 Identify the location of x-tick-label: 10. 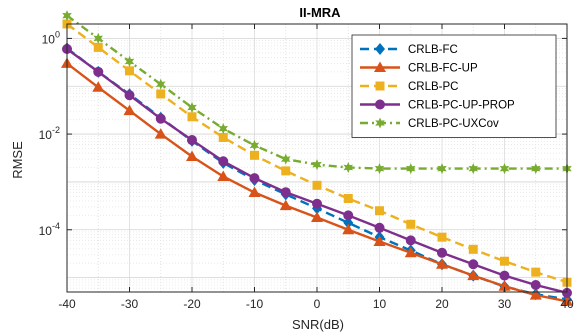
(380, 304).